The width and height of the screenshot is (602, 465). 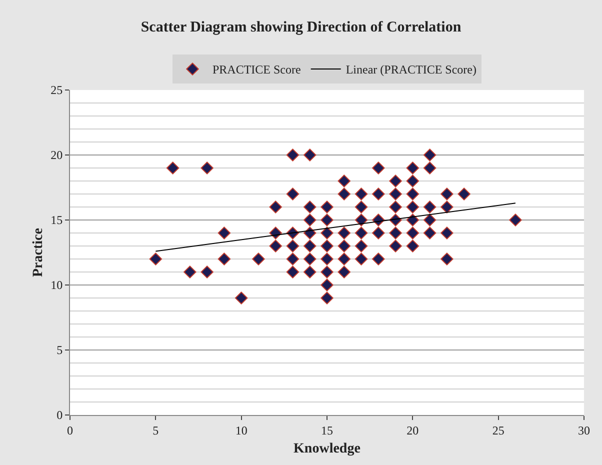 What do you see at coordinates (38, 252) in the screenshot?
I see `y-axis-title: Practice` at bounding box center [38, 252].